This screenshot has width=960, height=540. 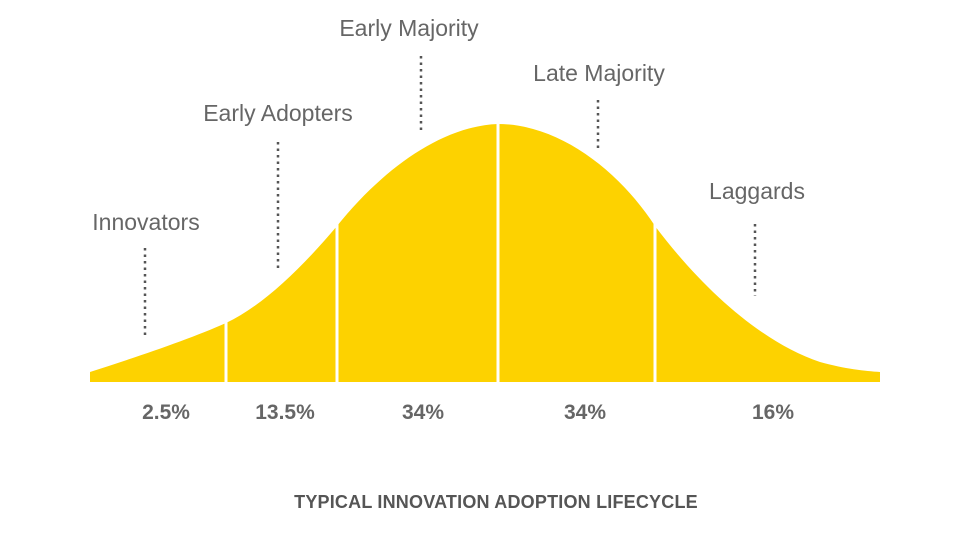 What do you see at coordinates (496, 502) in the screenshot?
I see `diagram-caption: TYPICAL INNOVATION ADOPTION LIFECYCLE` at bounding box center [496, 502].